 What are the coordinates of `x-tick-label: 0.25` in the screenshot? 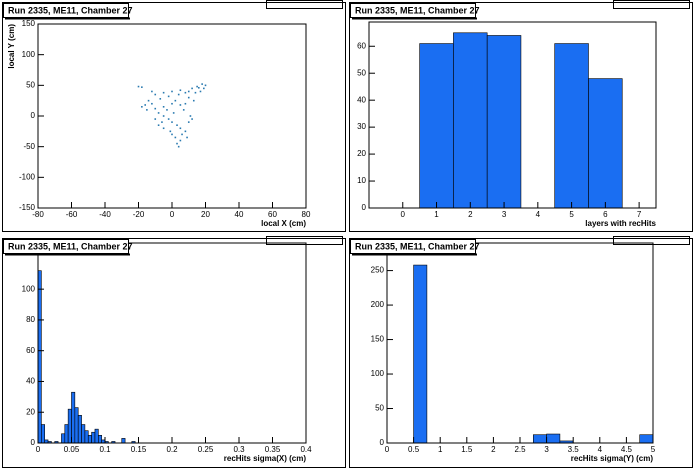 It's located at (206, 449).